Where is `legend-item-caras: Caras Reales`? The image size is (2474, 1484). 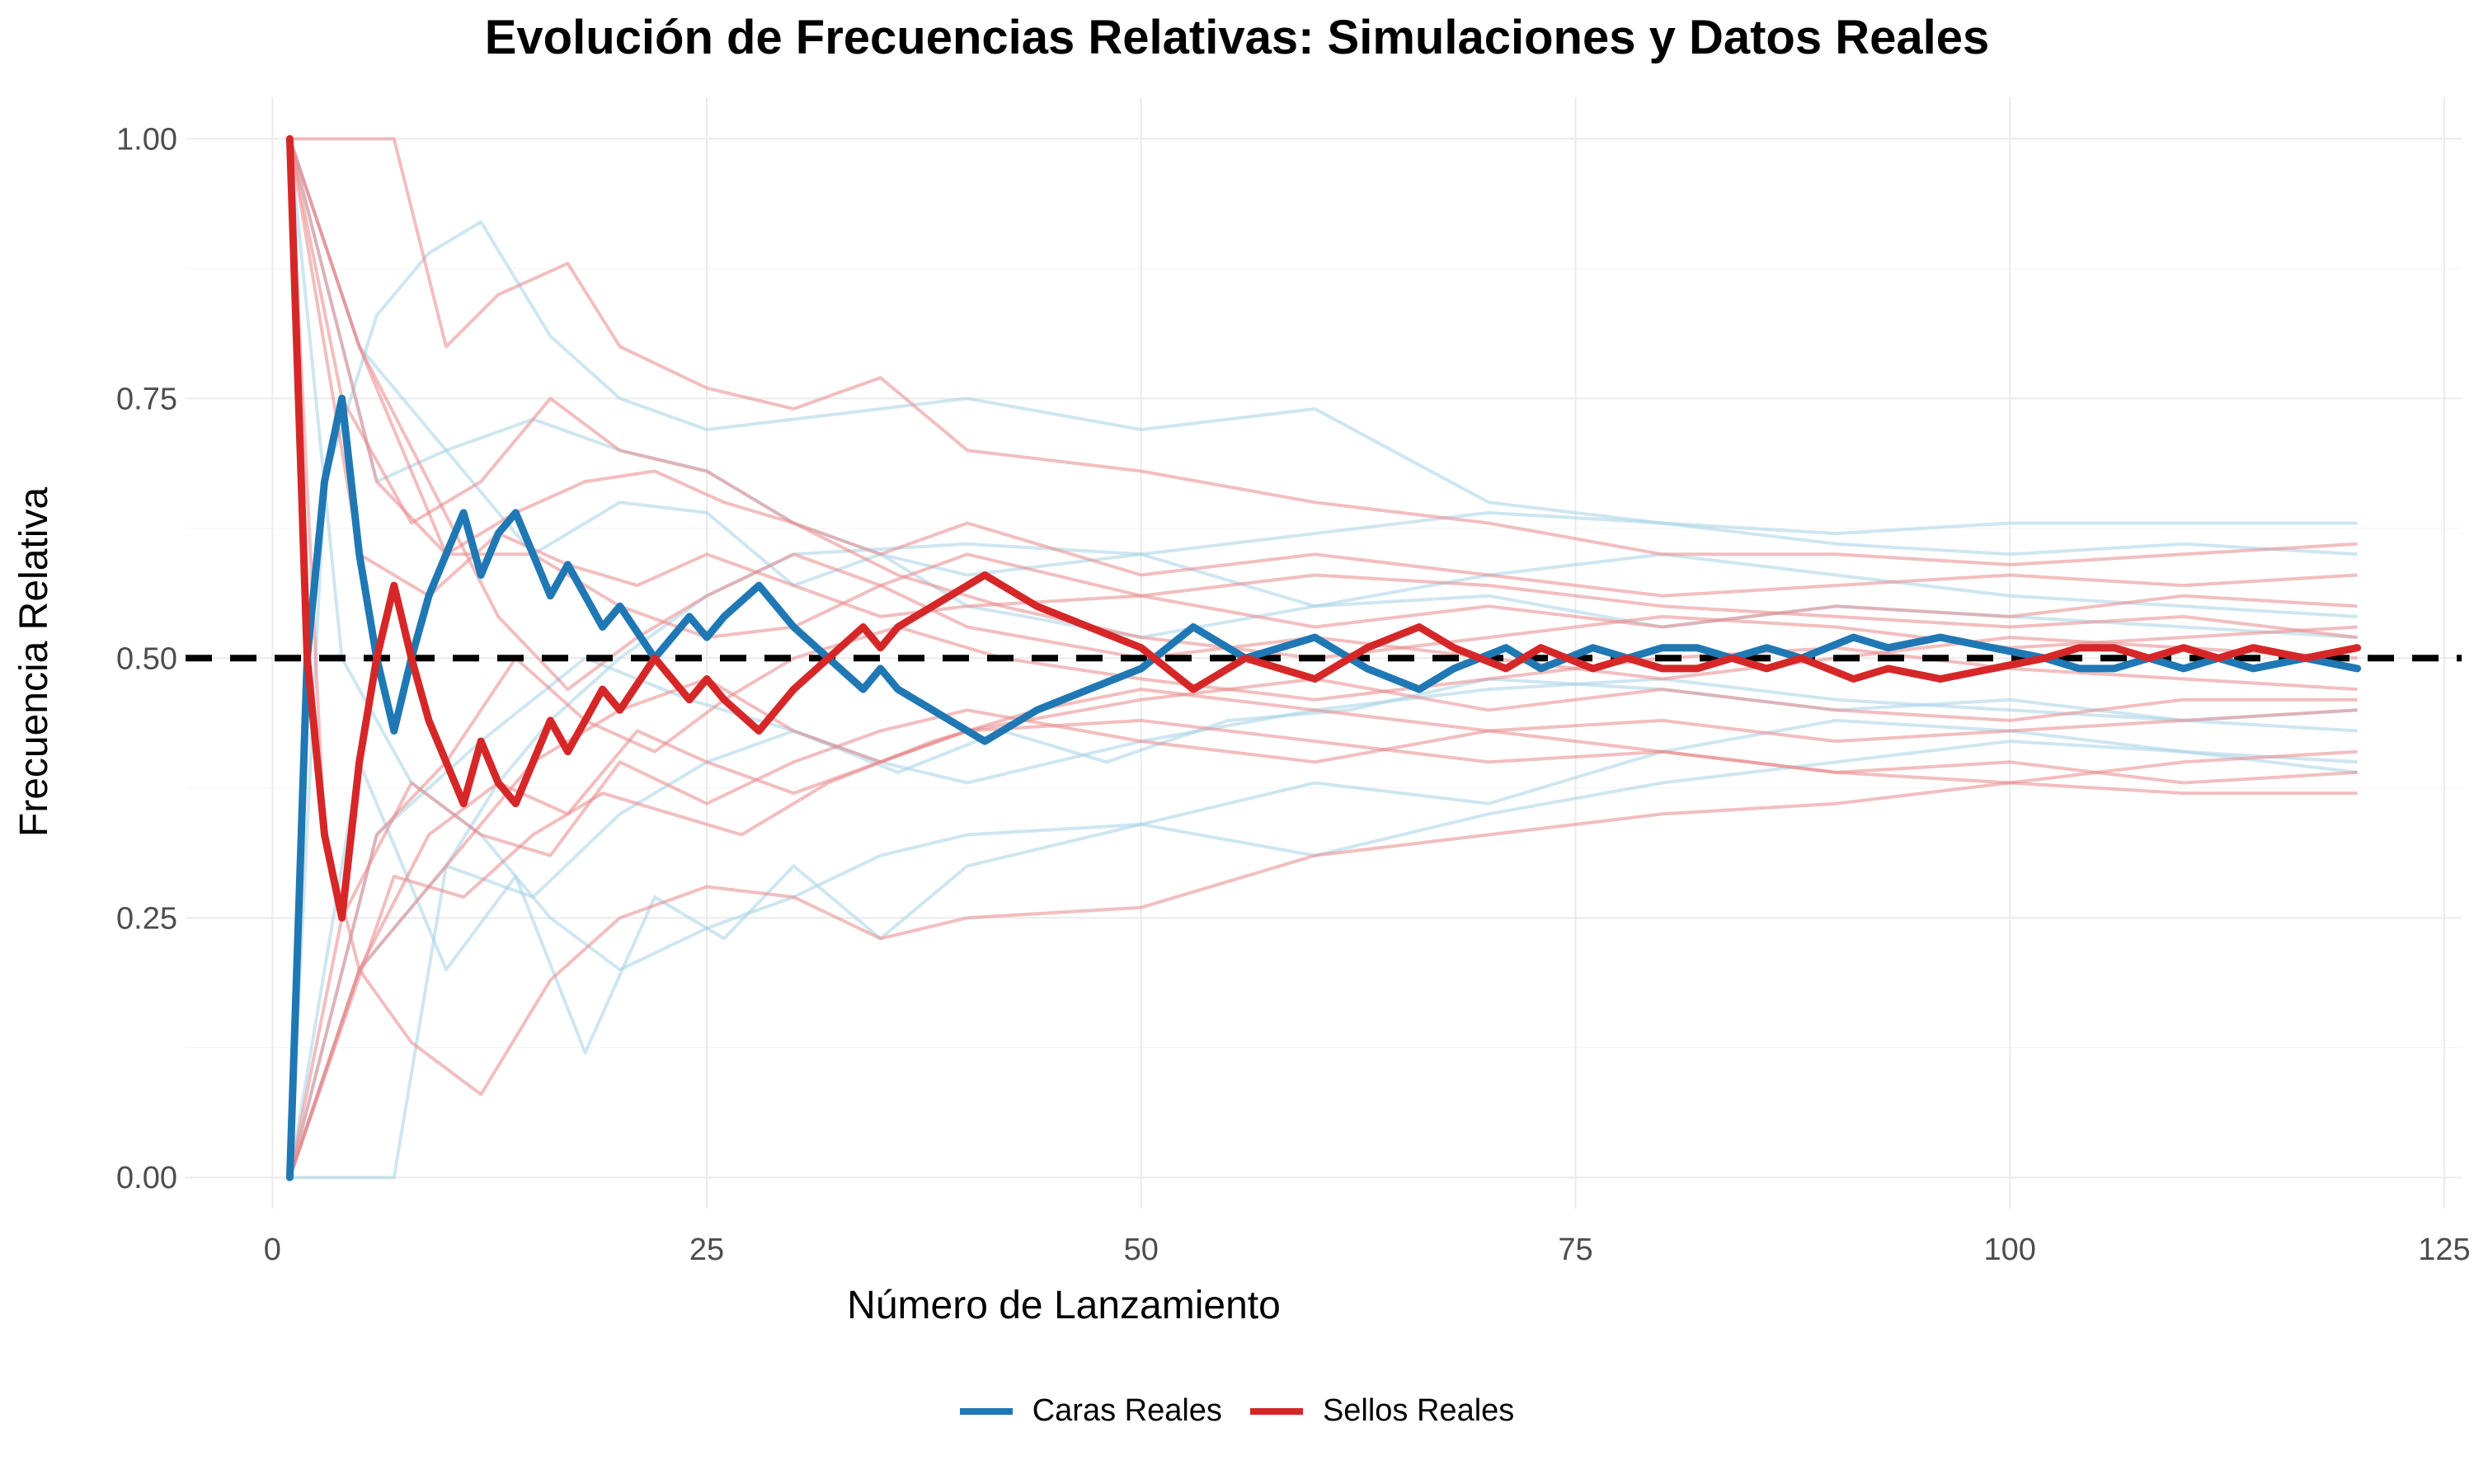 legend-item-caras: Caras Reales is located at coordinates (1090, 1411).